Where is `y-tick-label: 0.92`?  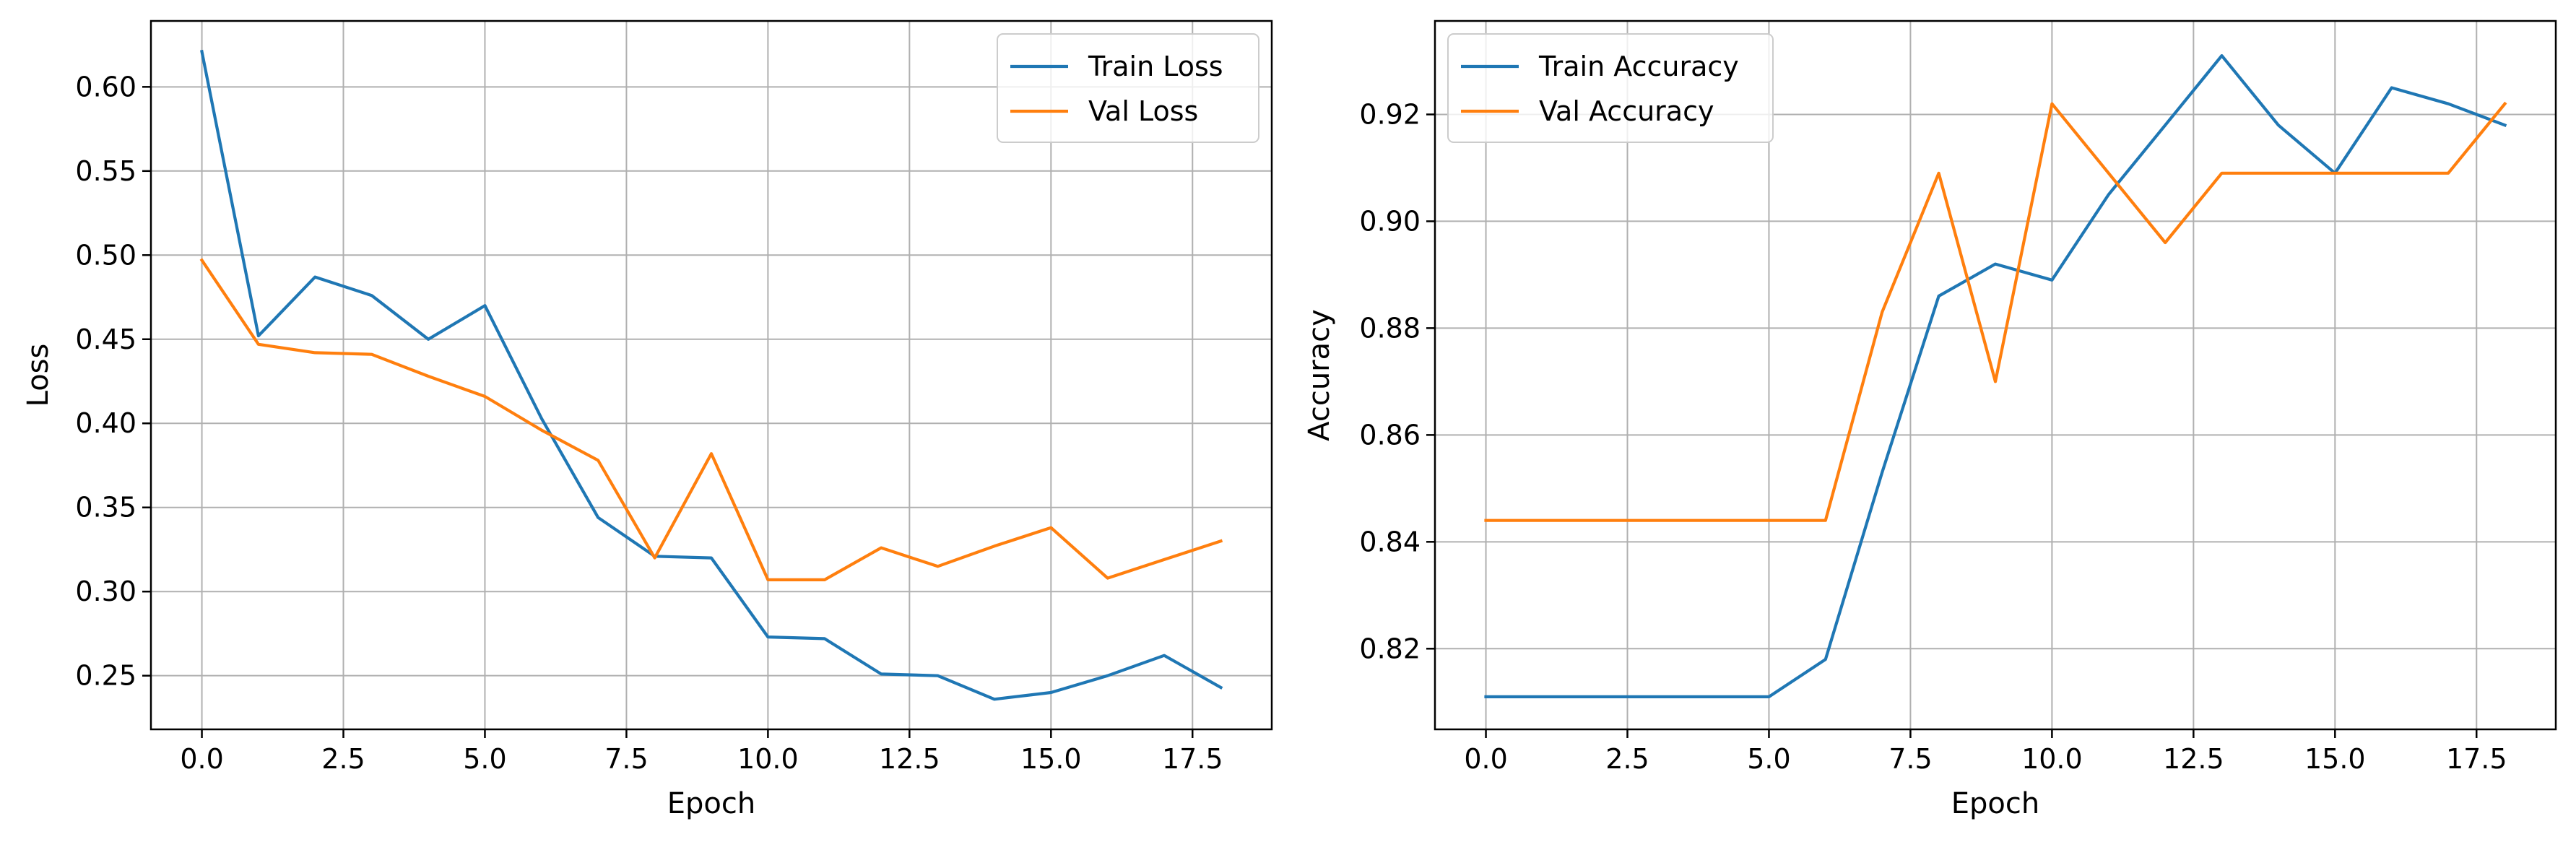 y-tick-label: 0.92 is located at coordinates (1390, 114).